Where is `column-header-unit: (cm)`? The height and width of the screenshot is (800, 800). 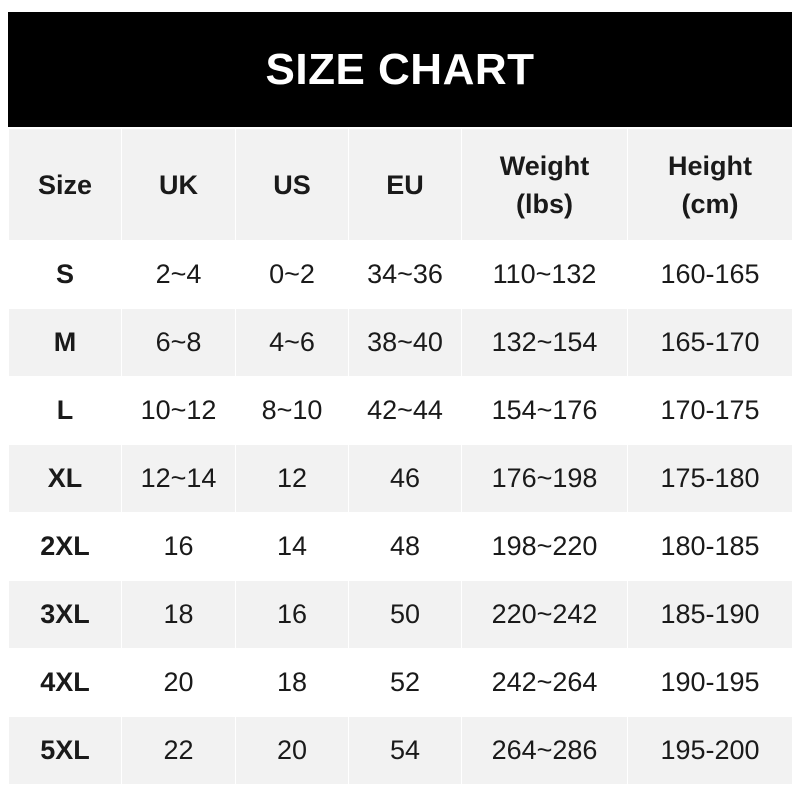
column-header-unit: (cm) is located at coordinates (710, 203).